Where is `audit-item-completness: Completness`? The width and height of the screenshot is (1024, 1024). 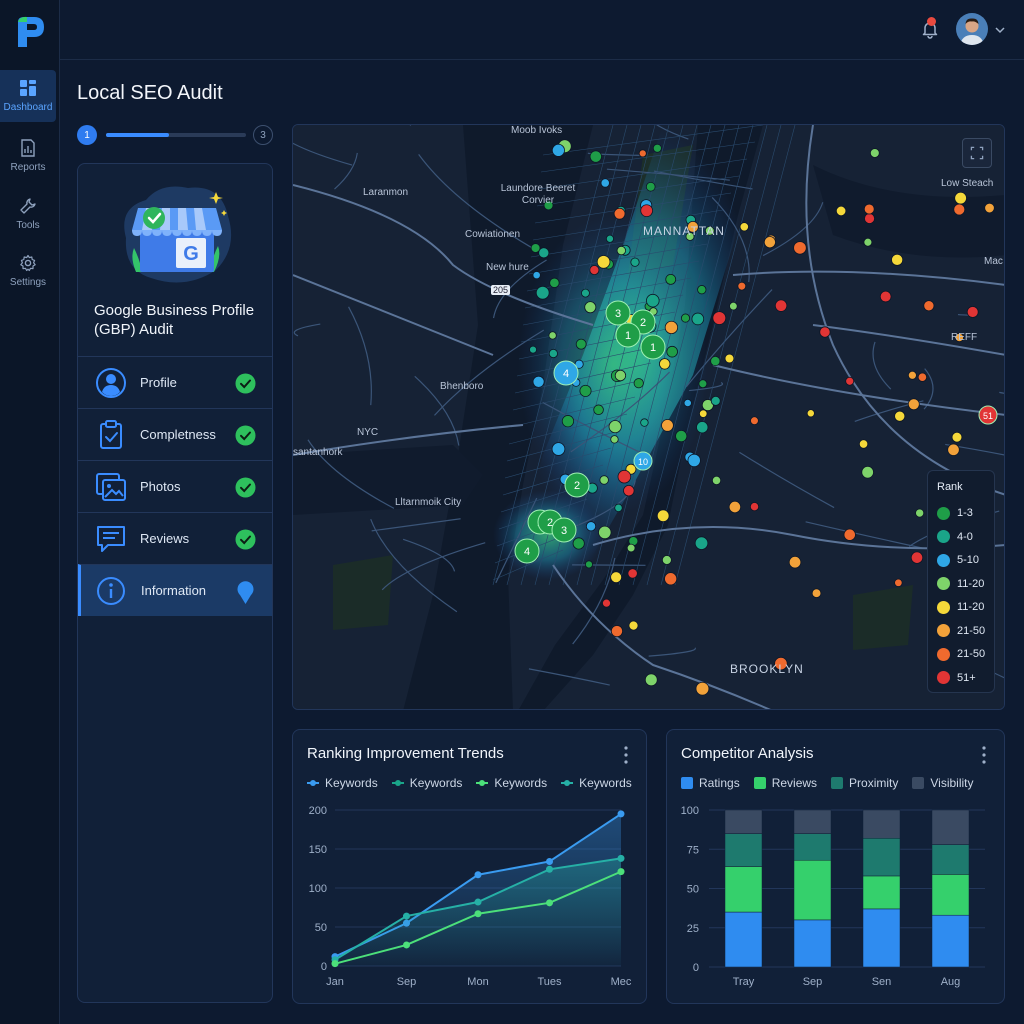 audit-item-completness: Completness is located at coordinates (175, 434).